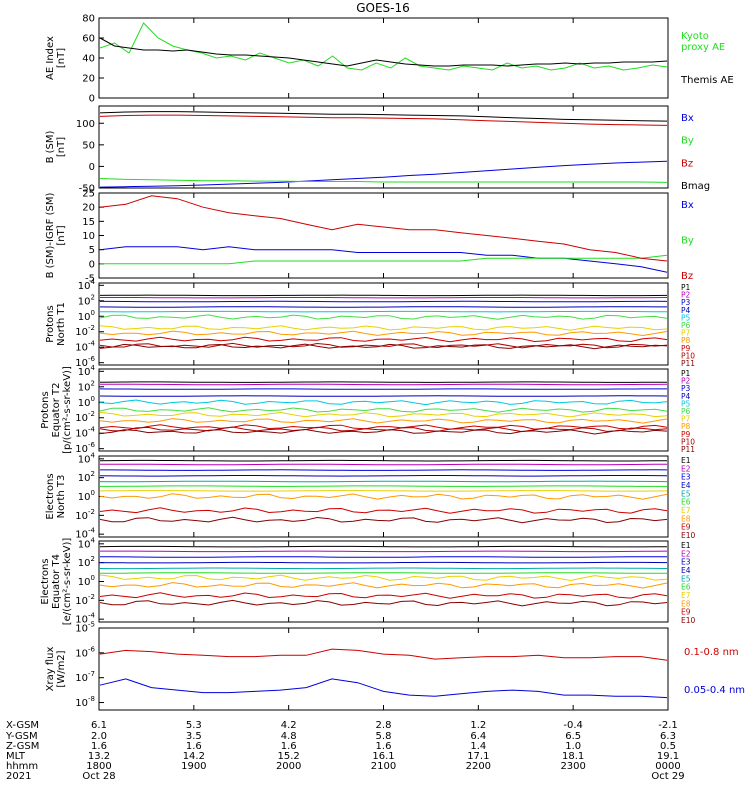 The height and width of the screenshot is (800, 750). Describe the element at coordinates (18, 776) in the screenshot. I see `axis-row-label: 2021` at that location.